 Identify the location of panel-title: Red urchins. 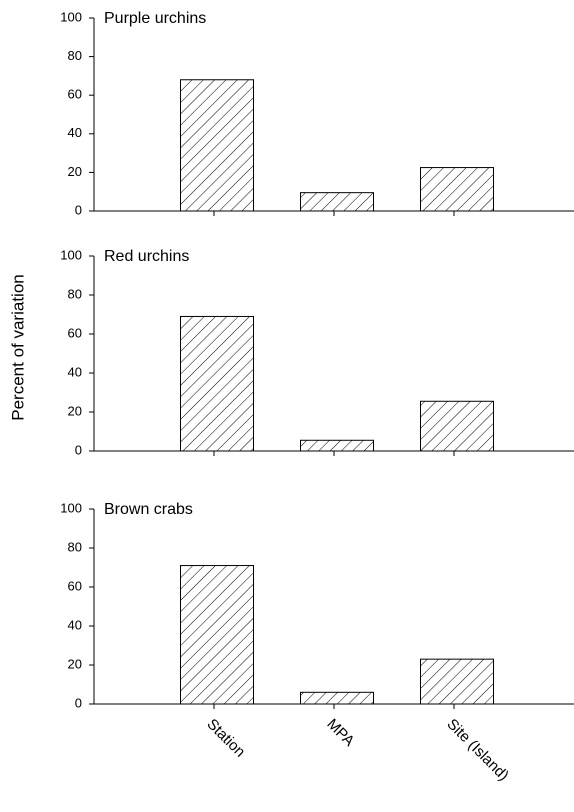
(146, 256).